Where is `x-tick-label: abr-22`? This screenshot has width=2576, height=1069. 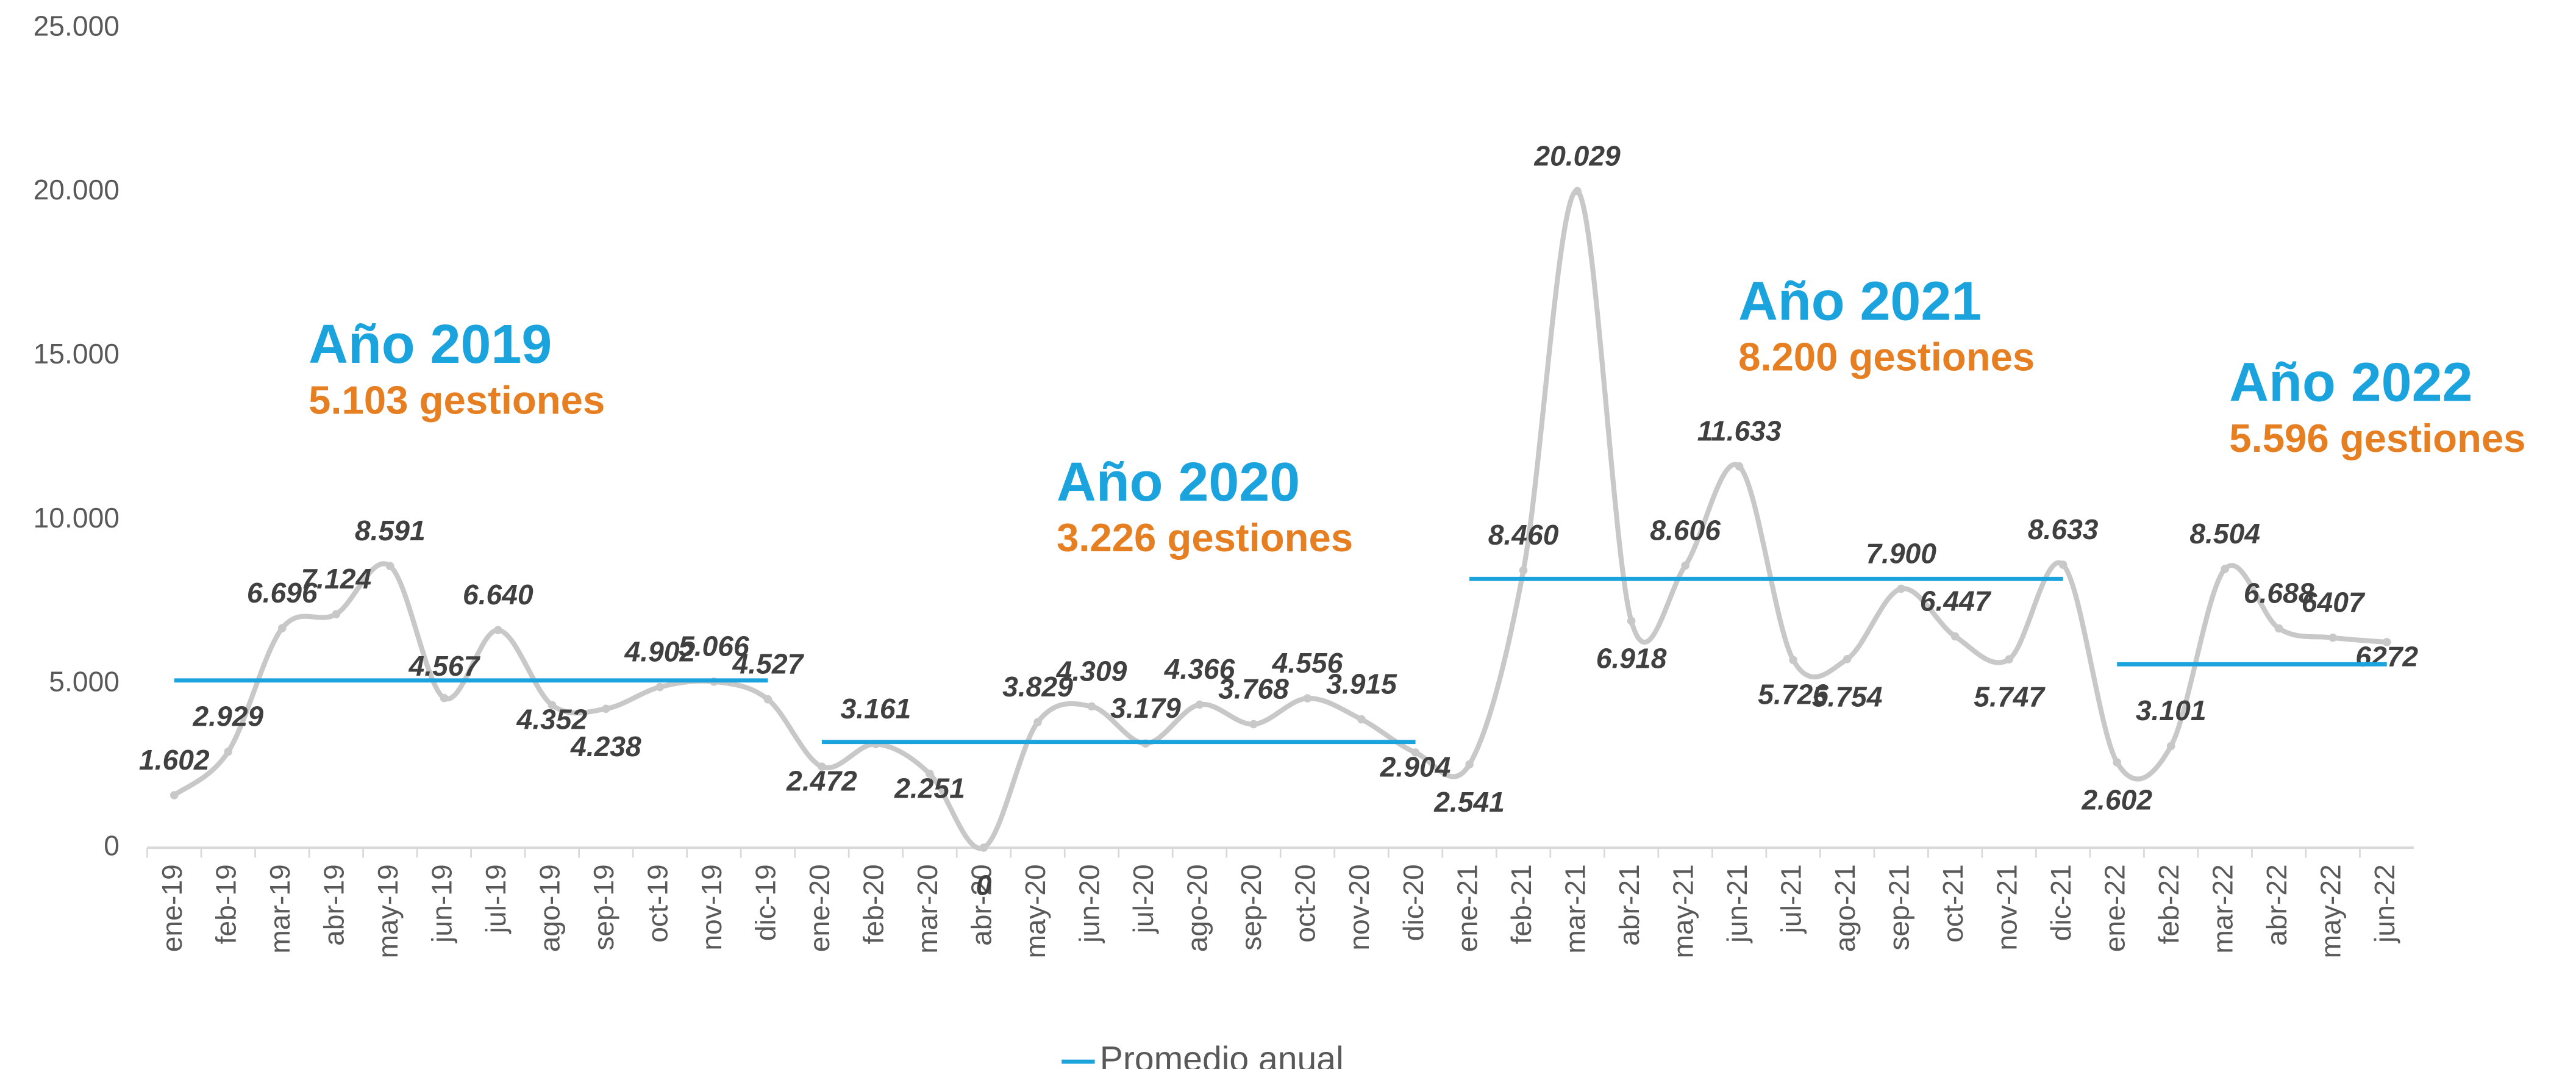 x-tick-label: abr-22 is located at coordinates (2276, 905).